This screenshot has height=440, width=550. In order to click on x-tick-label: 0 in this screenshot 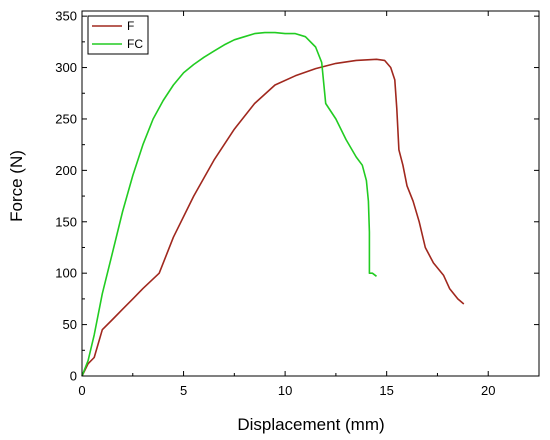, I will do `click(81, 390)`.